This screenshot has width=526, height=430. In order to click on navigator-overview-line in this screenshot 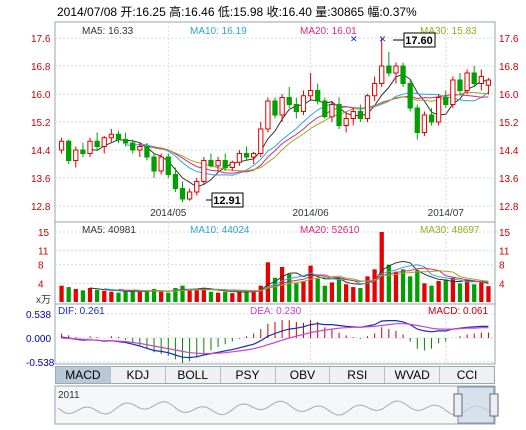, I will do `click(274, 408)`.